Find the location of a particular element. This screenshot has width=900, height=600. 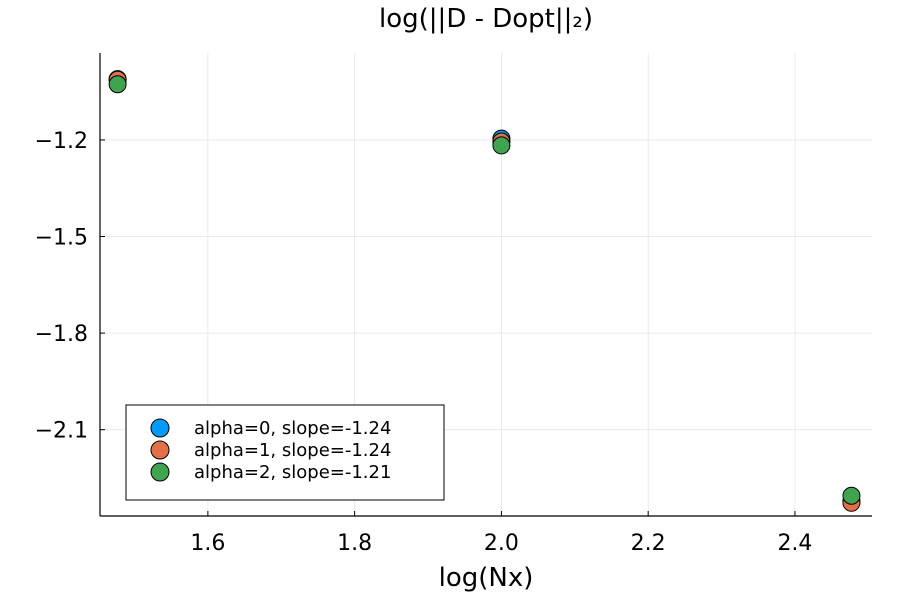

legend-box is located at coordinates (285, 452).